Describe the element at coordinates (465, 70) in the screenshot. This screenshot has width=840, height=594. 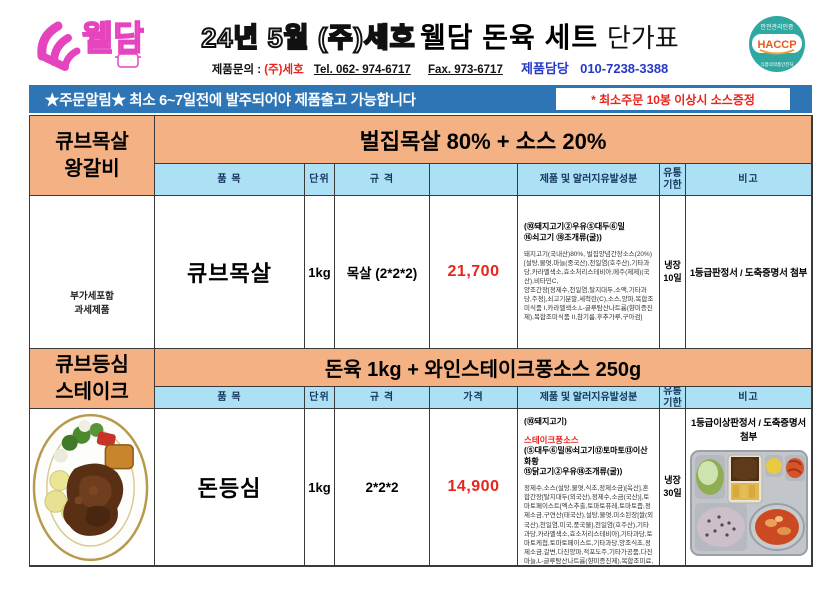
I see `fax-number: Fax. 973-6717` at that location.